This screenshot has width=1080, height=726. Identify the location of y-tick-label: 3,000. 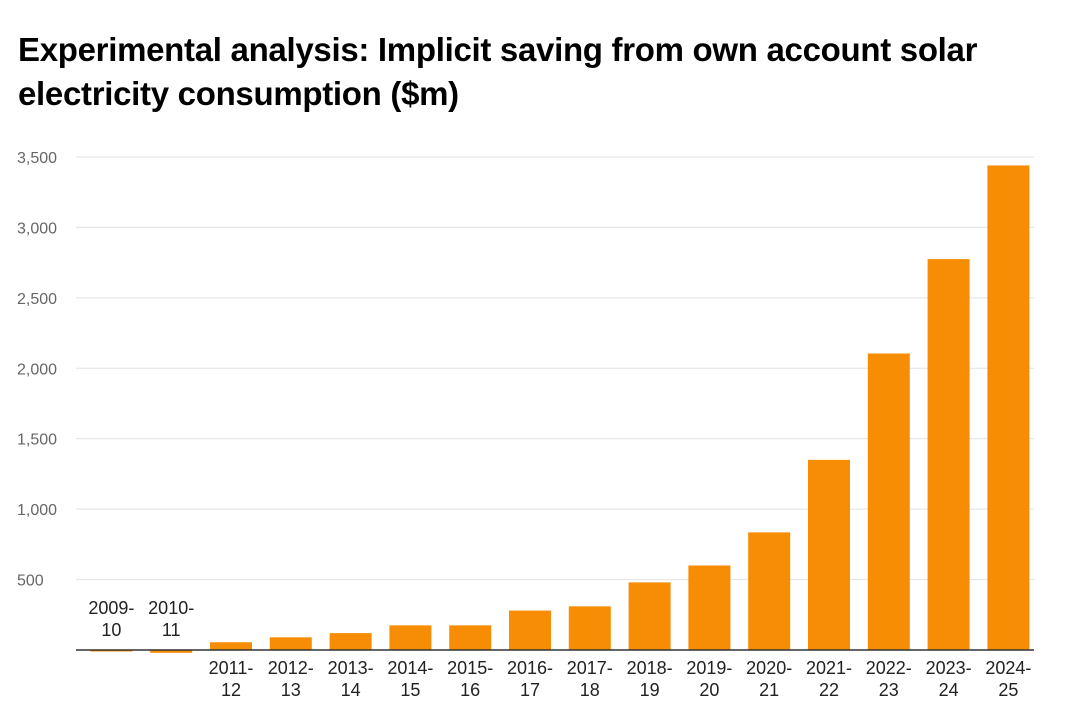
(37, 228).